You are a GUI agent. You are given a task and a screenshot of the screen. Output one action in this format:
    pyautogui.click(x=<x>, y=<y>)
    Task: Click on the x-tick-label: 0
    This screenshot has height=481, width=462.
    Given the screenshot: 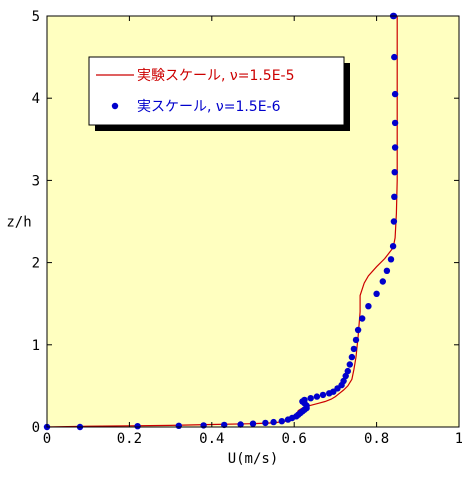 What is the action you would take?
    pyautogui.click(x=47, y=439)
    